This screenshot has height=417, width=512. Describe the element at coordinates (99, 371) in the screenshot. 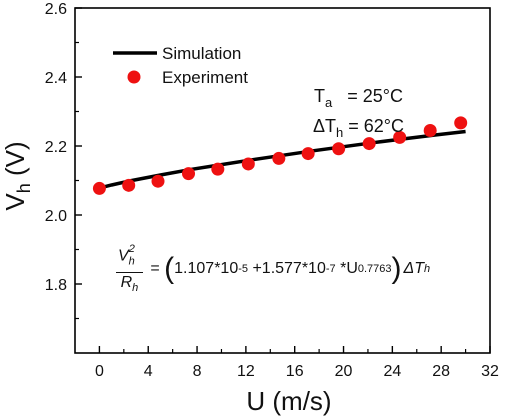

I see `x-tick-label: 0` at that location.